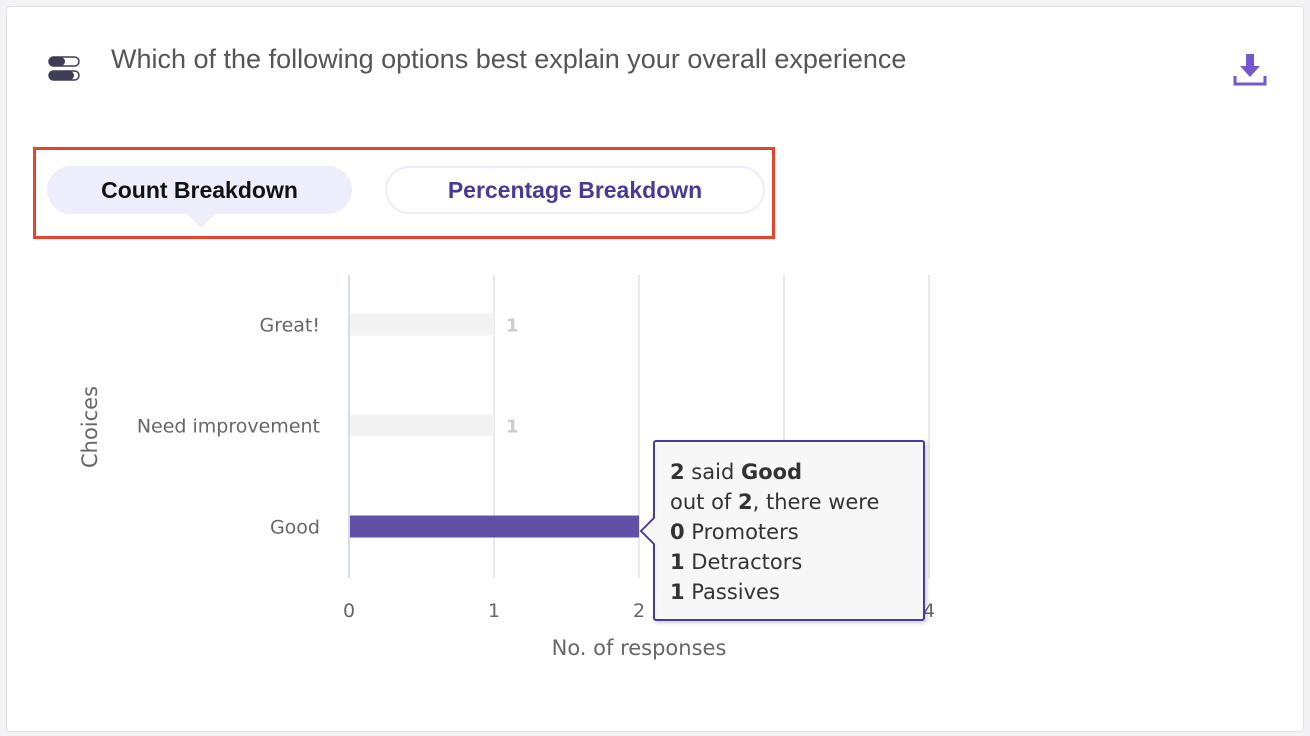 The image size is (1310, 736). Describe the element at coordinates (90, 427) in the screenshot. I see `y-axis-label: Choices` at that location.